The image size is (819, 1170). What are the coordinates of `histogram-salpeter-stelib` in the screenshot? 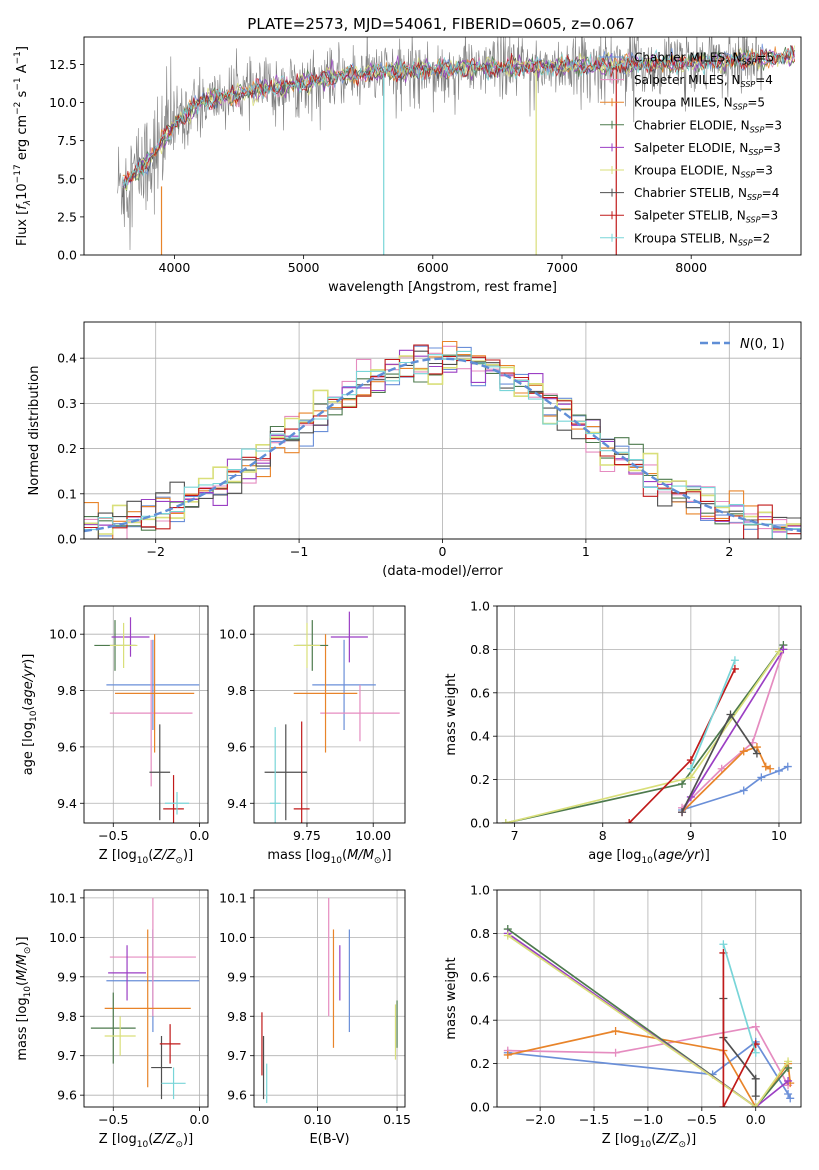 It's located at (442, 441).